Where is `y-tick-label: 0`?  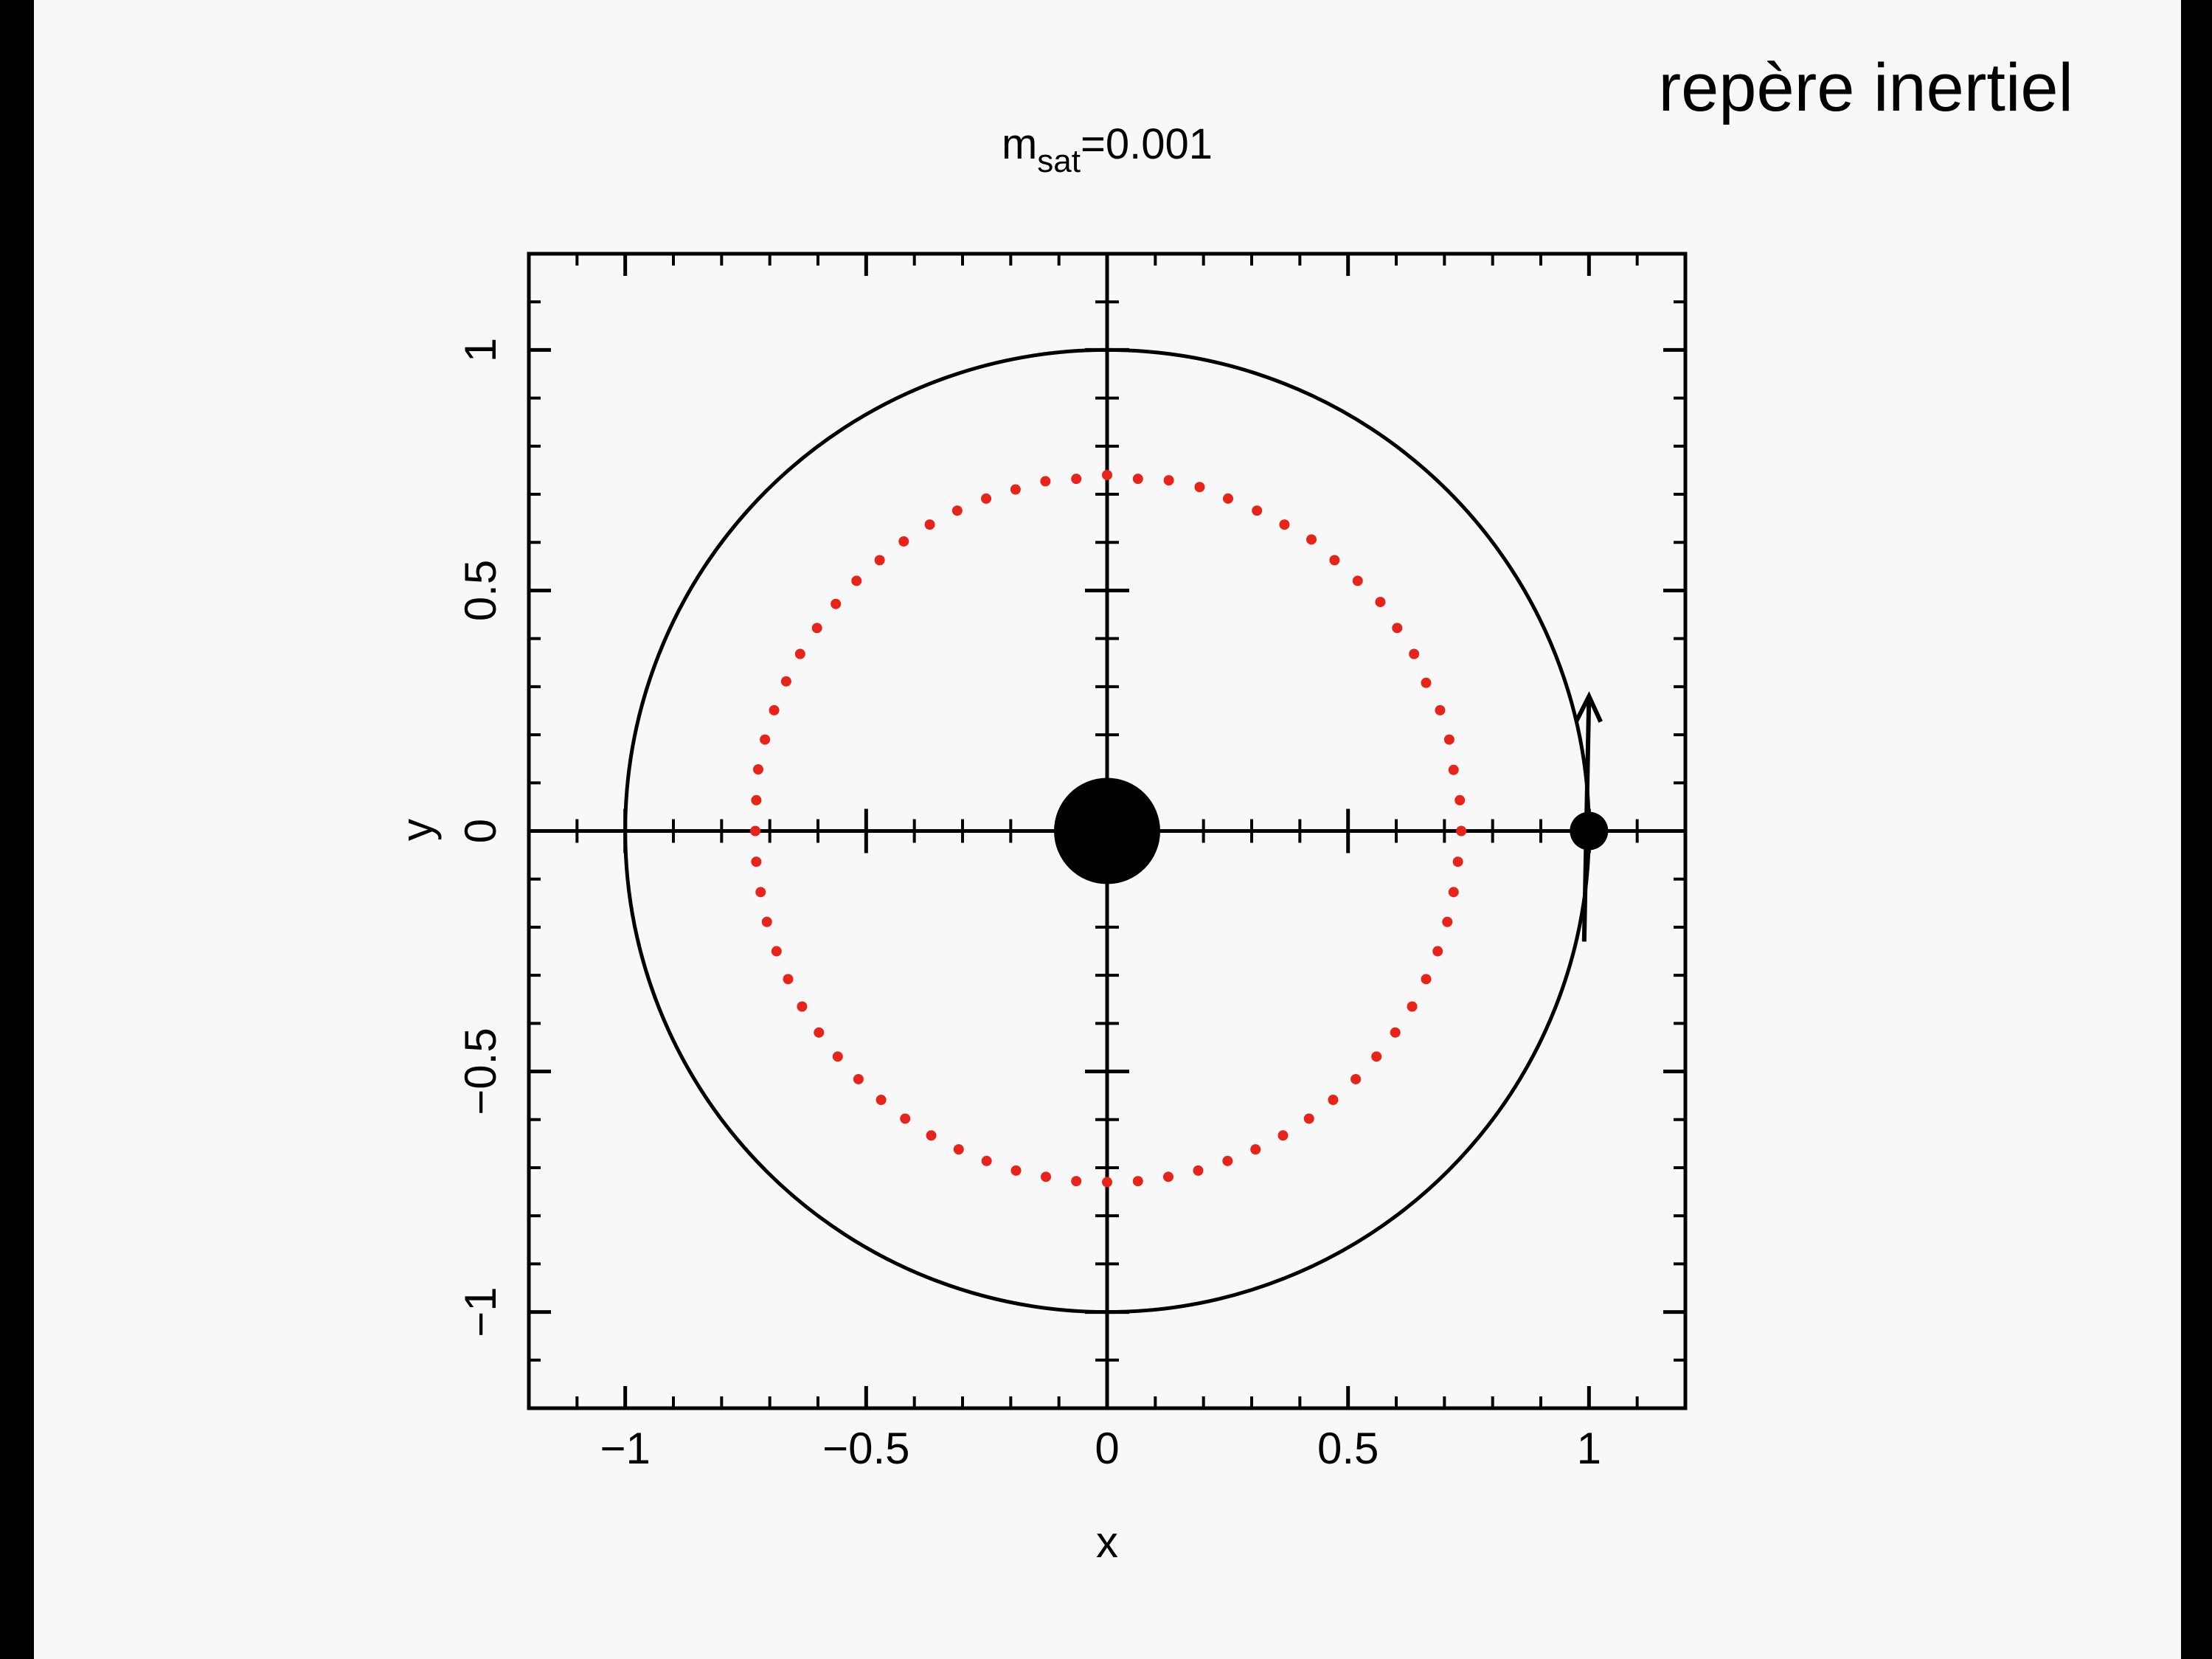 y-tick-label: 0 is located at coordinates (481, 831).